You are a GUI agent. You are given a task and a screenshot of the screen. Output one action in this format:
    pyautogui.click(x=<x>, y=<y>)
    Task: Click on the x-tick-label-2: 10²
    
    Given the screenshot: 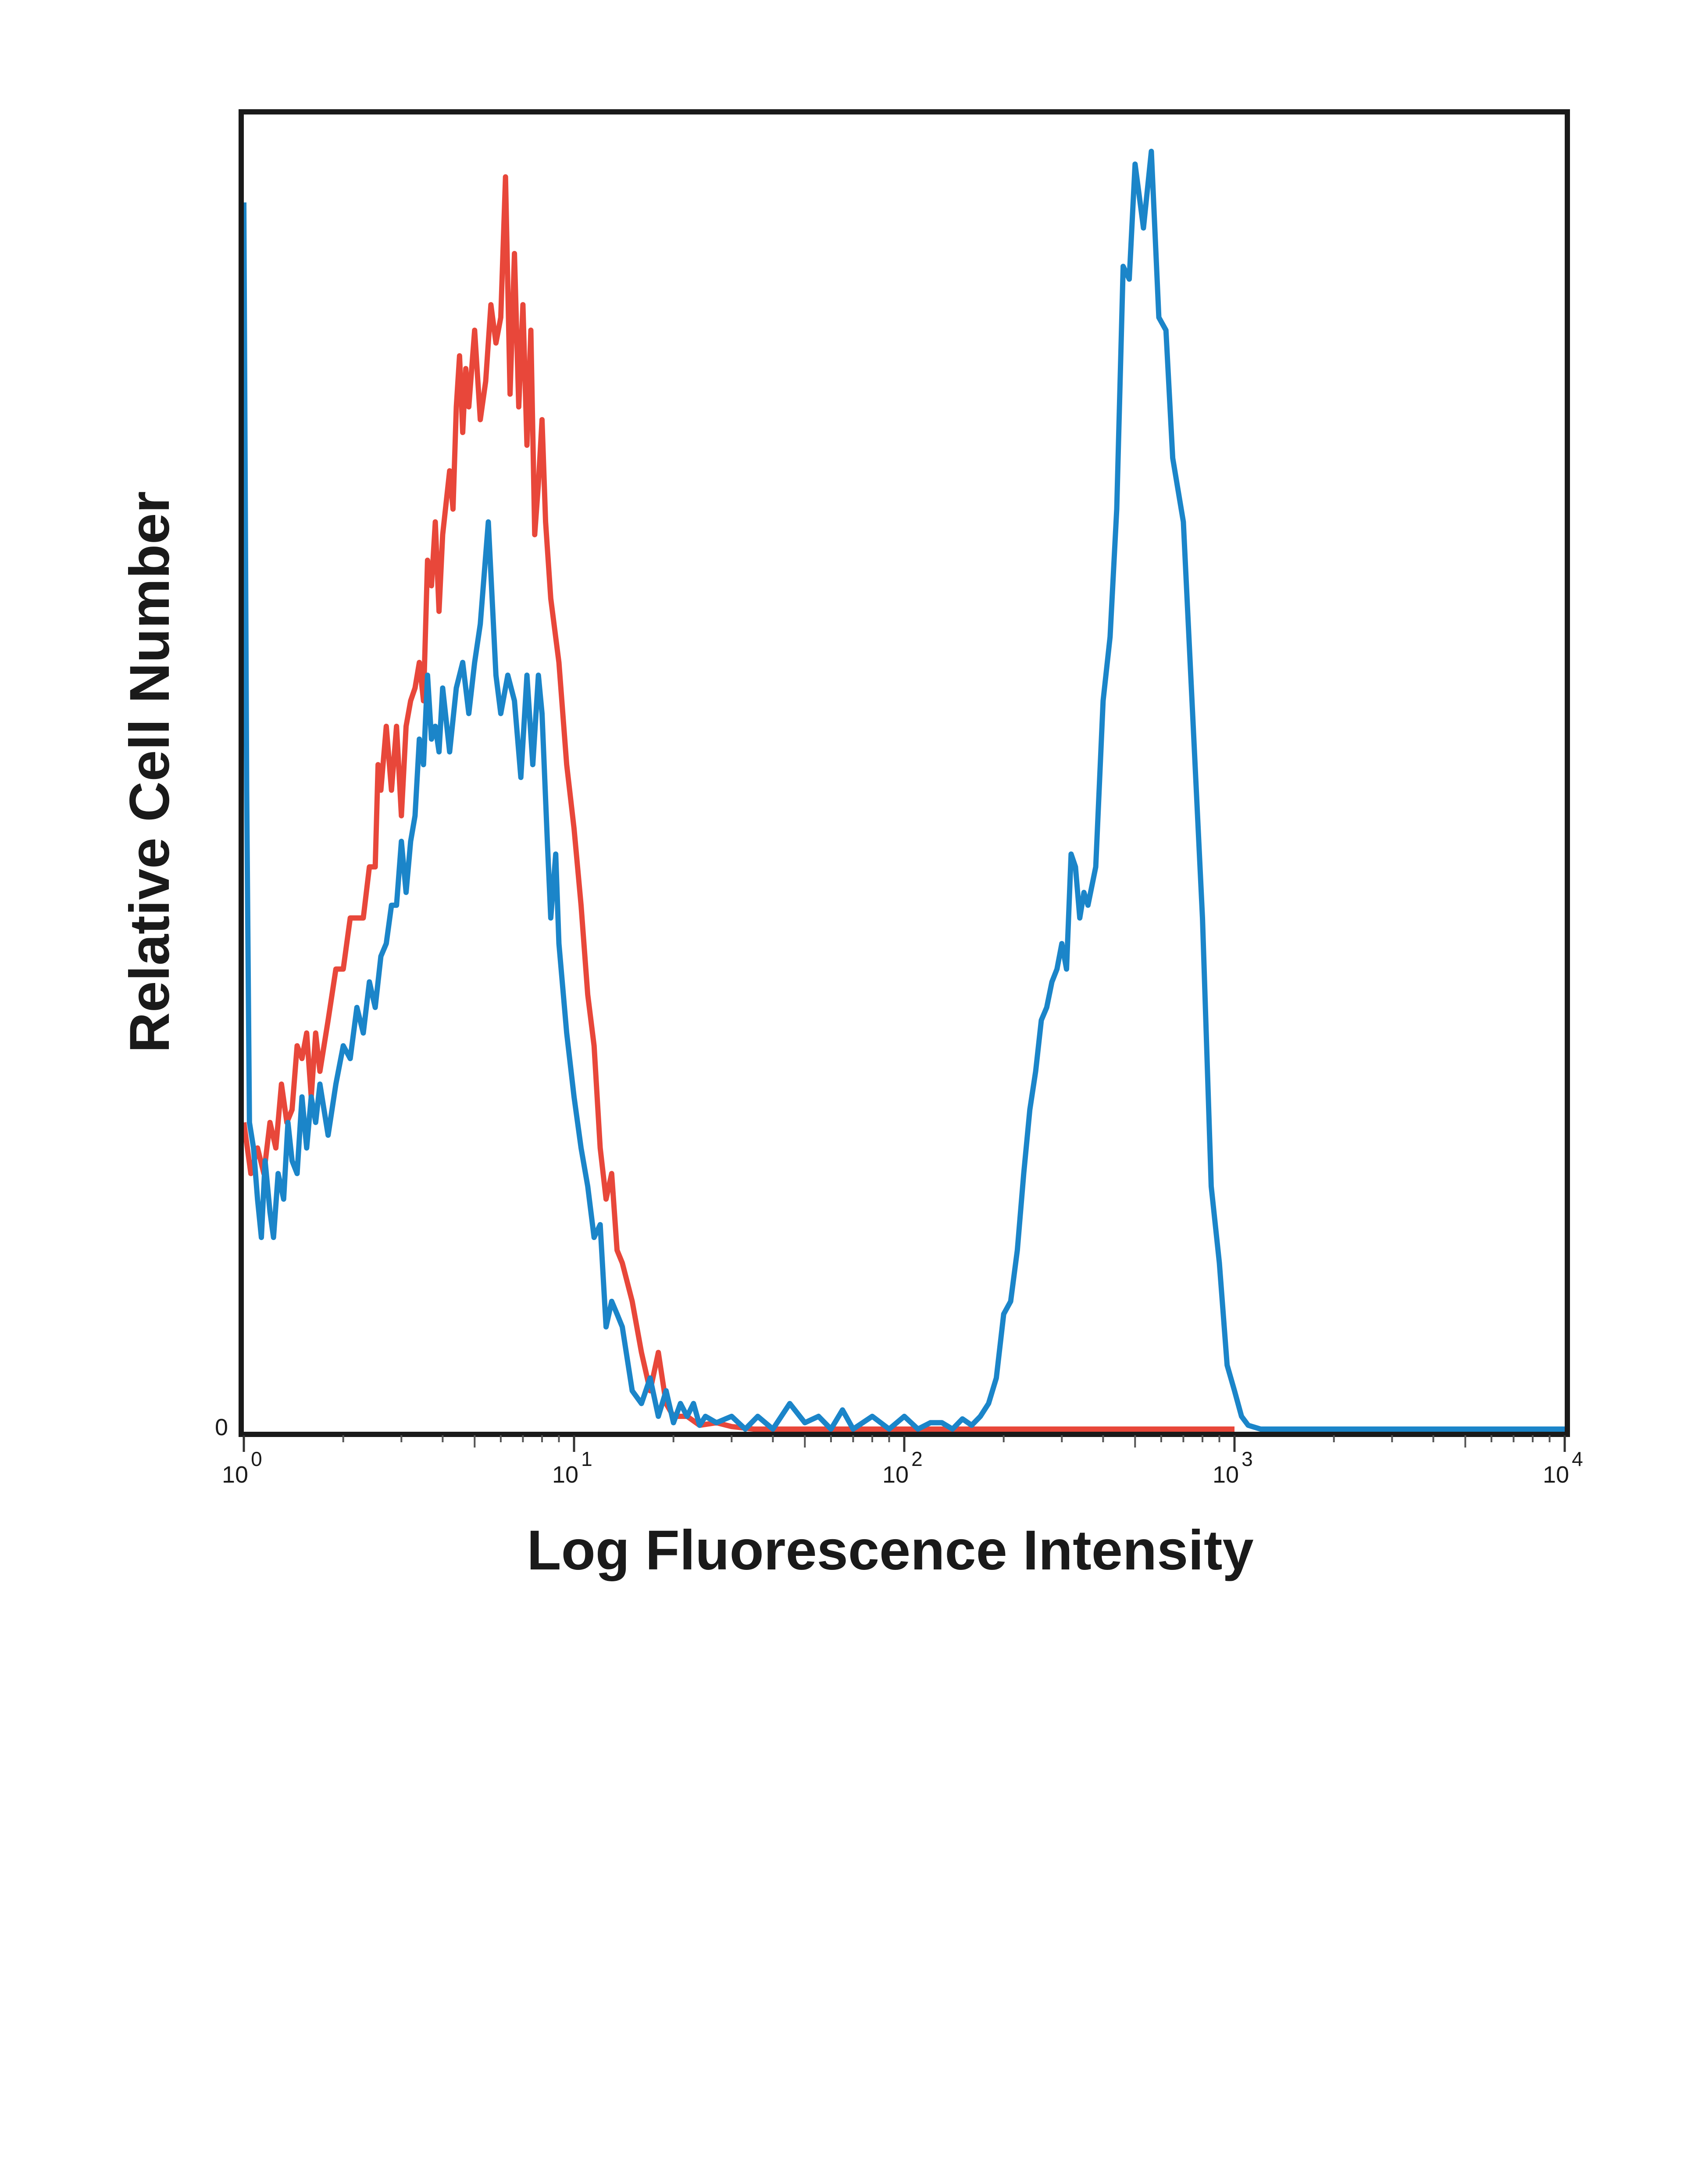 What is the action you would take?
    pyautogui.click(x=903, y=1468)
    